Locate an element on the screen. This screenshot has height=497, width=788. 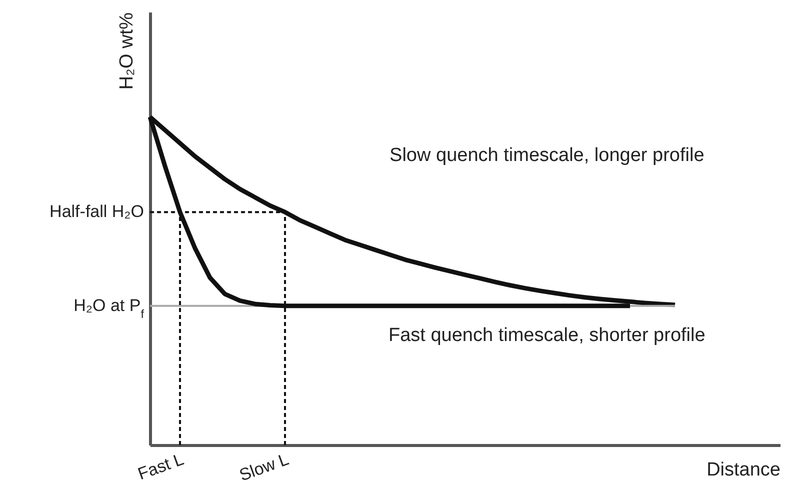
x-tick-label: Slow L is located at coordinates (264, 467).